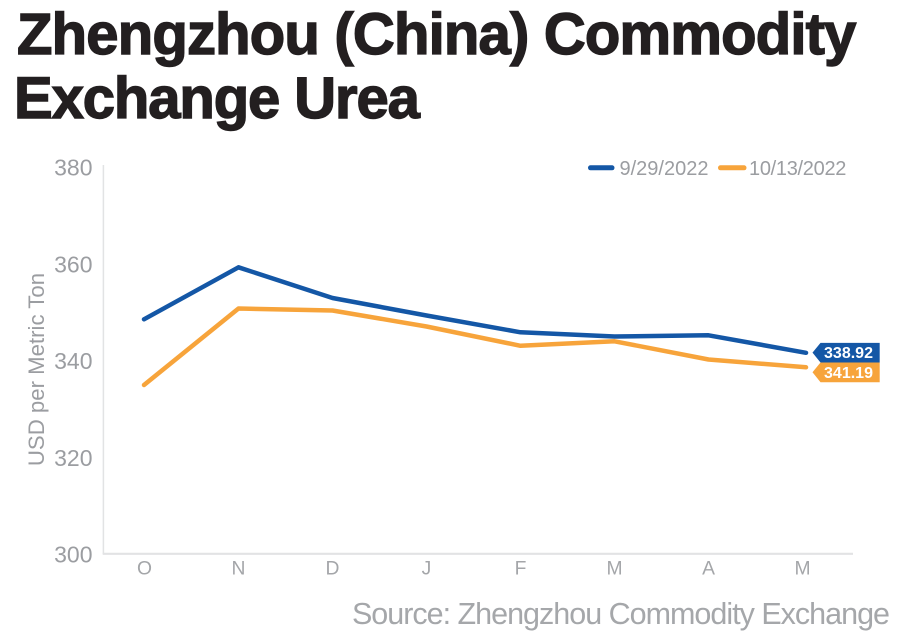 Image resolution: width=905 pixels, height=643 pixels. What do you see at coordinates (73, 458) in the screenshot?
I see `svg-text: 320` at bounding box center [73, 458].